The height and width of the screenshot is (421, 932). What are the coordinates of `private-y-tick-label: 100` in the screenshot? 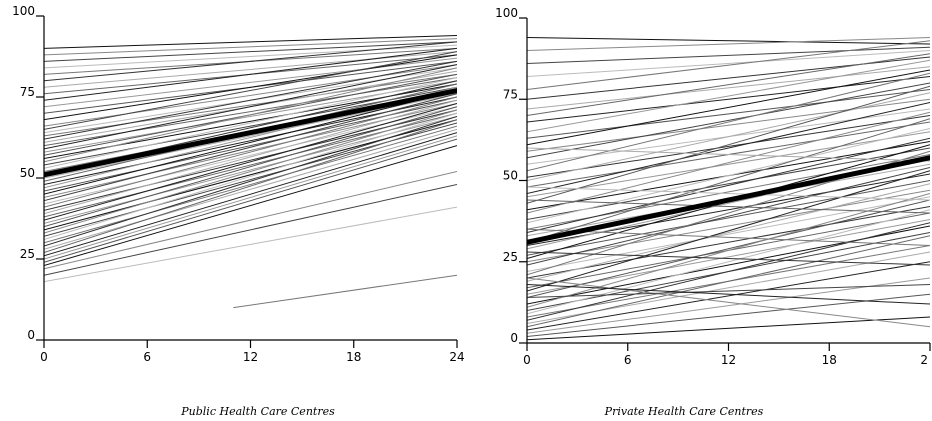 It's located at (506, 13).